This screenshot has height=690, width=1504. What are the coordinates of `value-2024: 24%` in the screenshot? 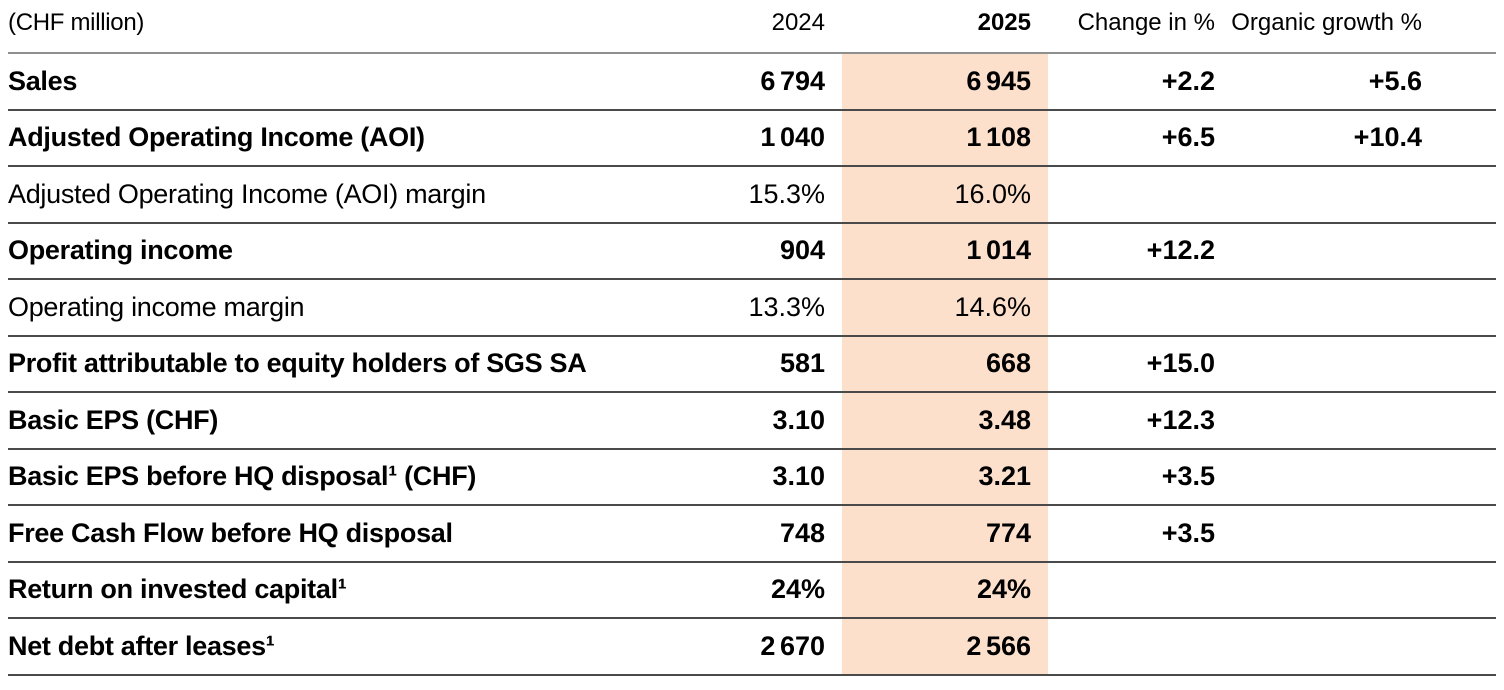 It's located at (732, 590).